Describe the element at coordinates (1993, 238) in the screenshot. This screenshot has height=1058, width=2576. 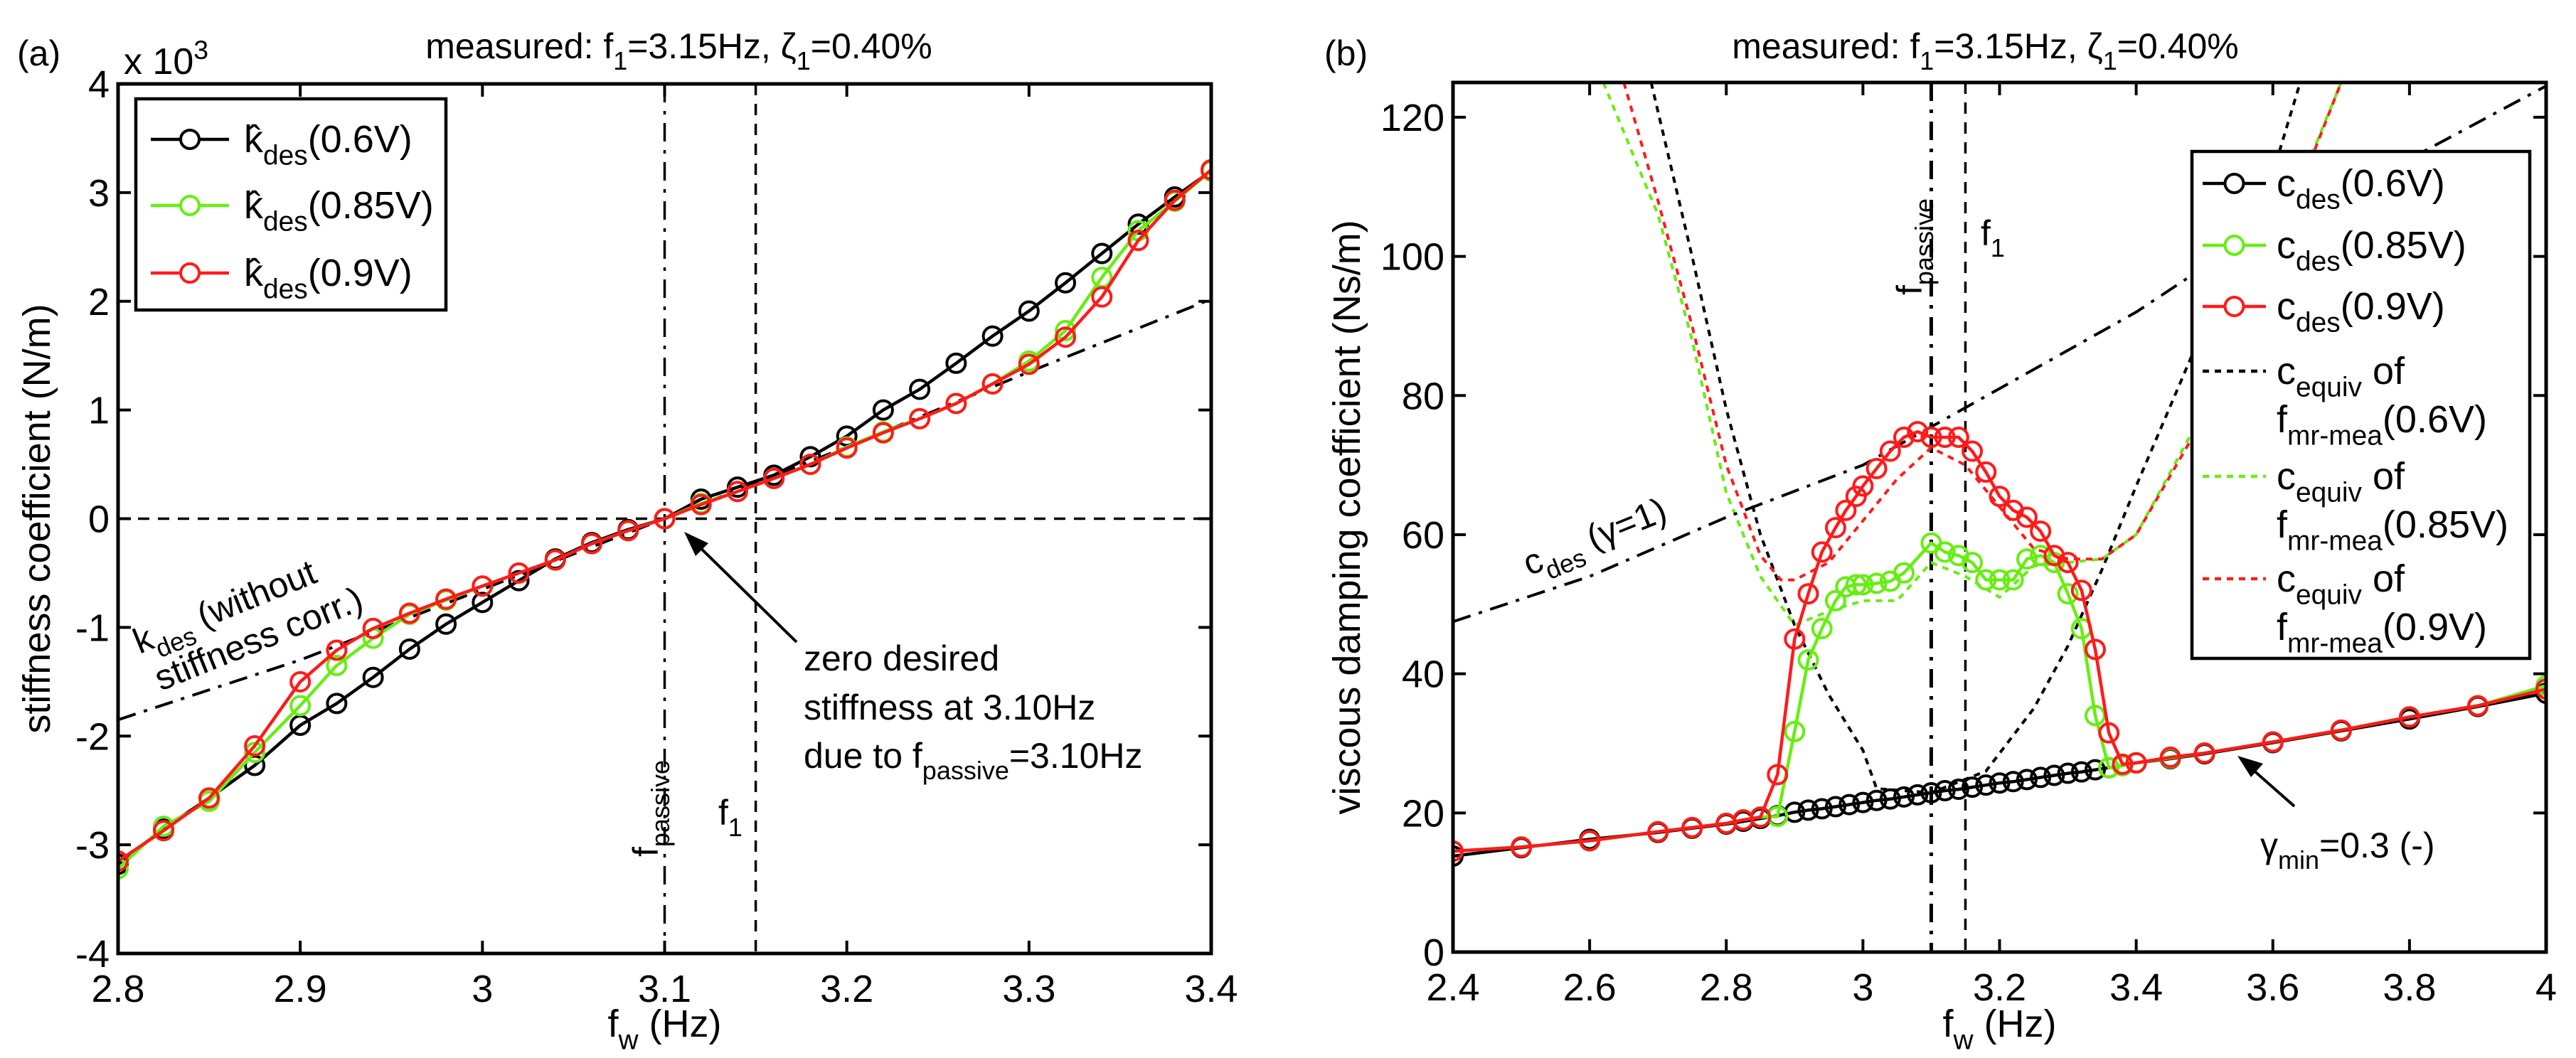
I see `f1-label: f1` at that location.